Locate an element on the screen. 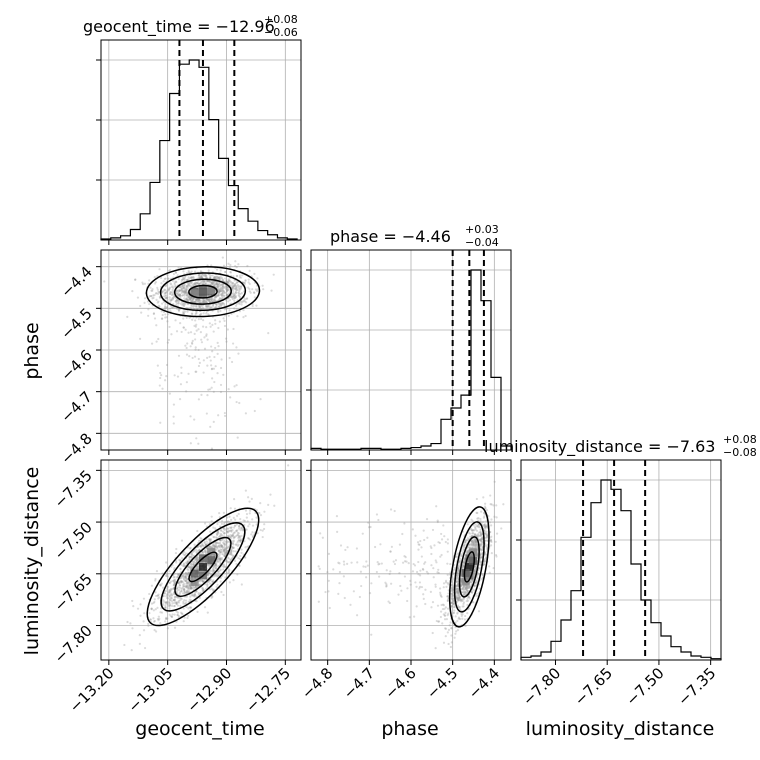 Image resolution: width=760 pixels, height=760 pixels. x-tick-label: −4.4 is located at coordinates (484, 683).